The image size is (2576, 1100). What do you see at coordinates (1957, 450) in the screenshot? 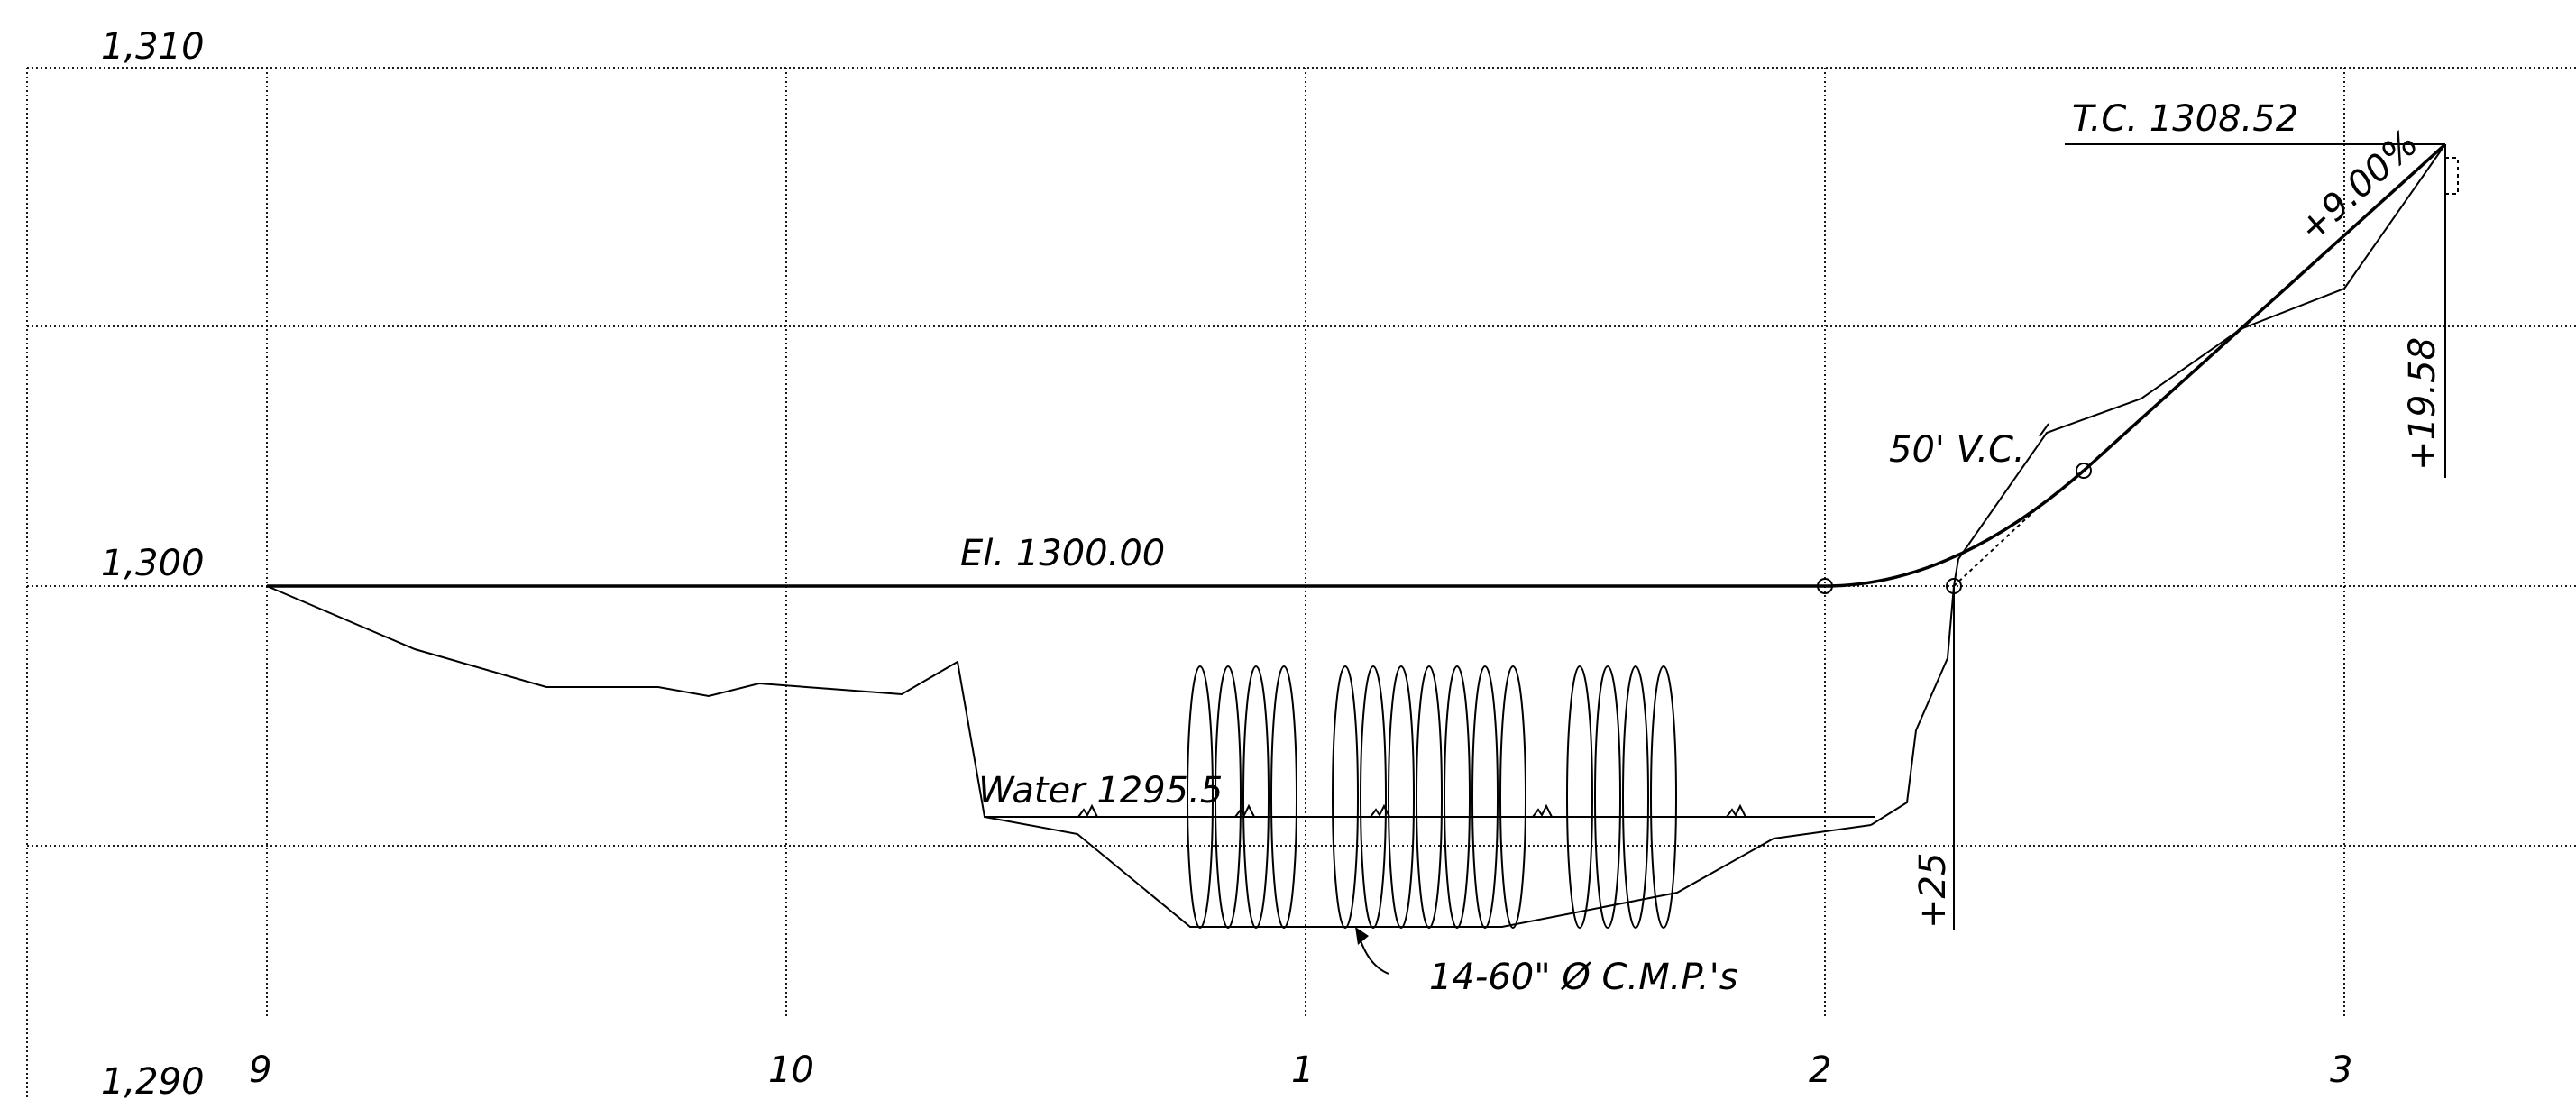
I see `vertical-curve-label: 50' V.C.` at bounding box center [1957, 450].